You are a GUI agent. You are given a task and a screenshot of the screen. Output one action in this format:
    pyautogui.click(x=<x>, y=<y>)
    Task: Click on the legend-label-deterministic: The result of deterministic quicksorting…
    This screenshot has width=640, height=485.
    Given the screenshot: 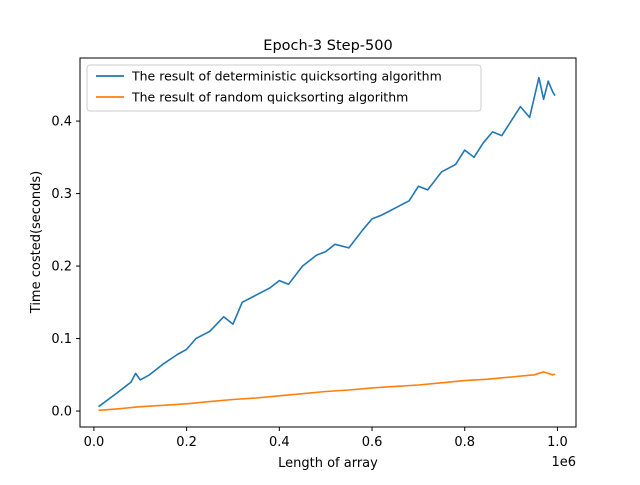 What is the action you would take?
    pyautogui.click(x=286, y=76)
    